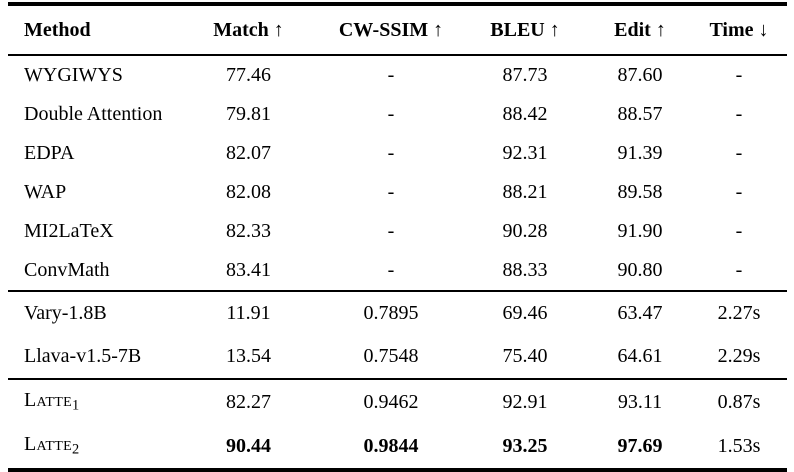 The width and height of the screenshot is (794, 472). Describe the element at coordinates (391, 29) in the screenshot. I see `column-header-cw-ssim: CW-SSIM ↑` at that location.